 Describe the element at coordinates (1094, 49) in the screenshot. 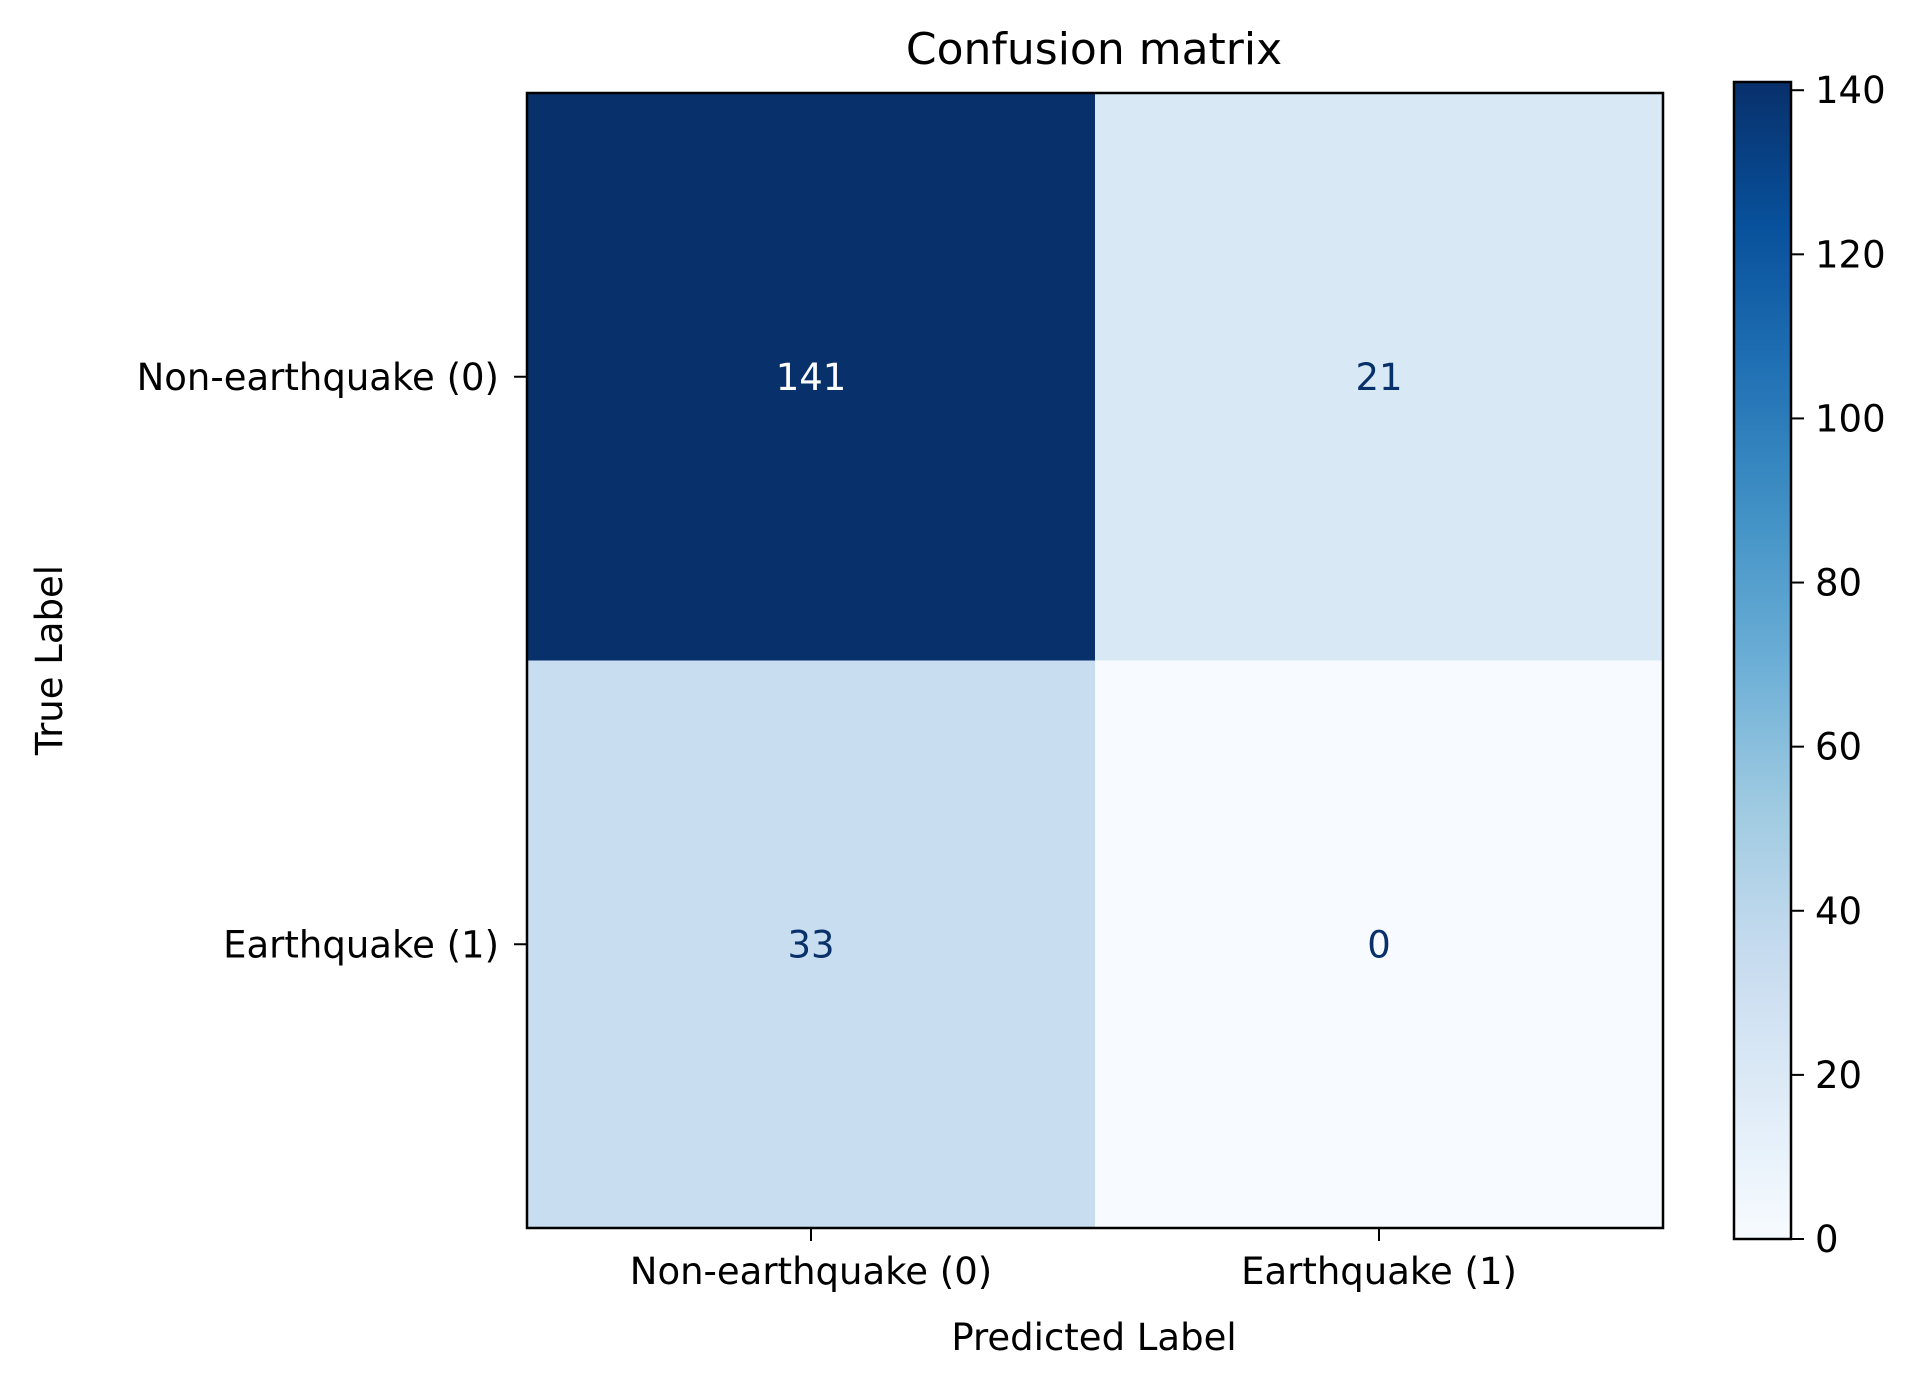

I see `chart-title: Confusion matrix` at that location.